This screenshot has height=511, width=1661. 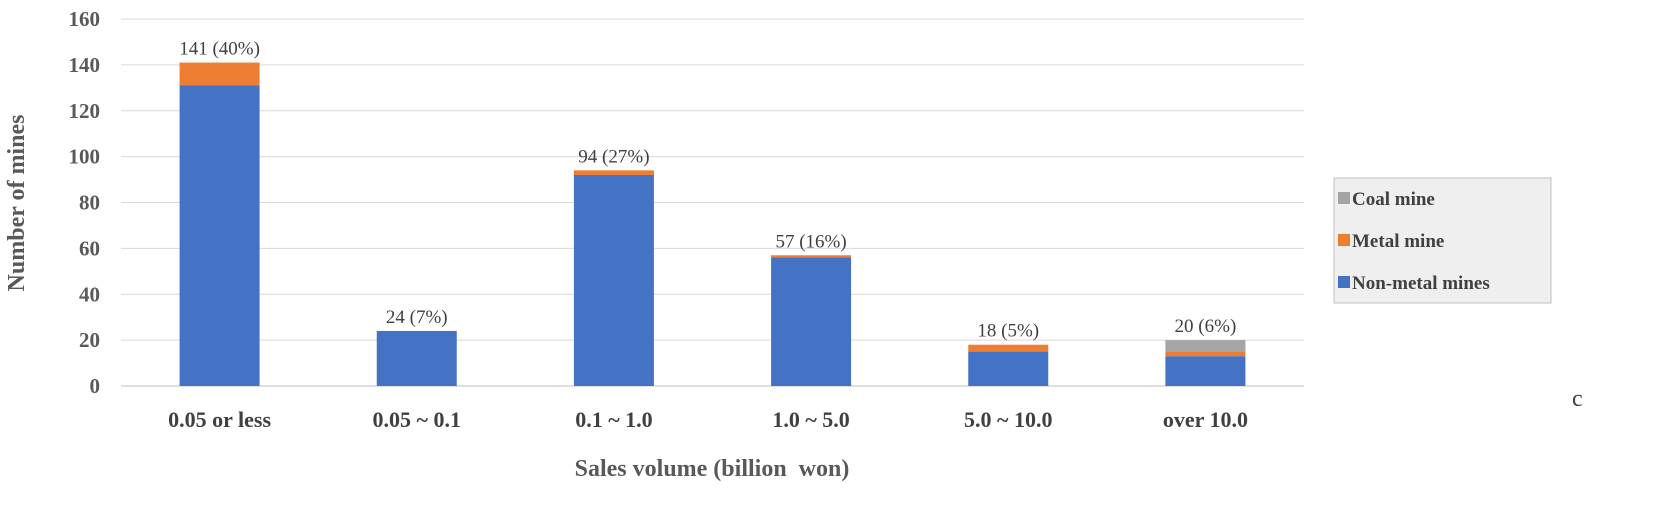 I want to click on y-tick-label: 80, so click(x=89, y=203).